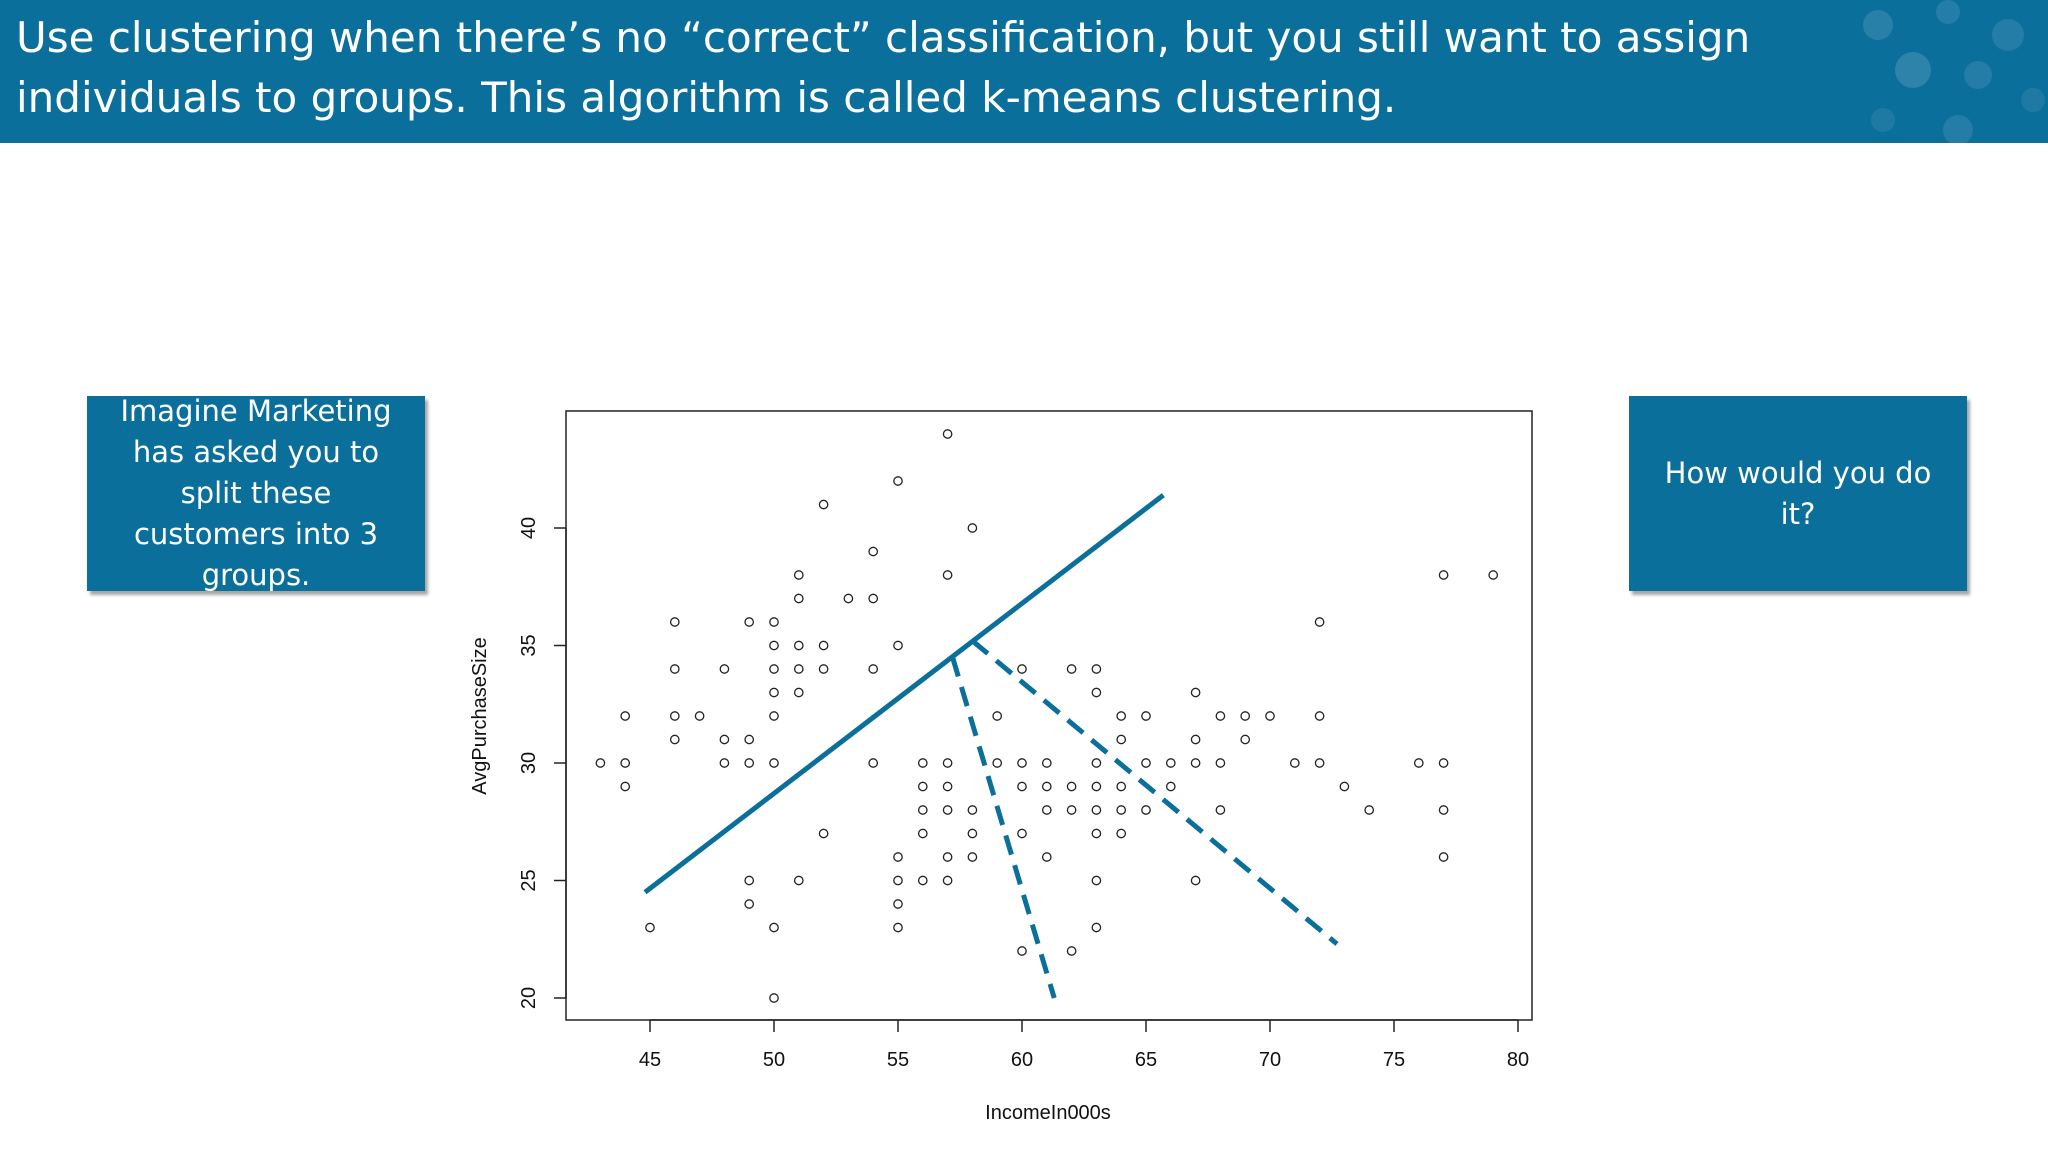 The width and height of the screenshot is (2048, 1152). What do you see at coordinates (529, 880) in the screenshot?
I see `y-tick-label: 25` at bounding box center [529, 880].